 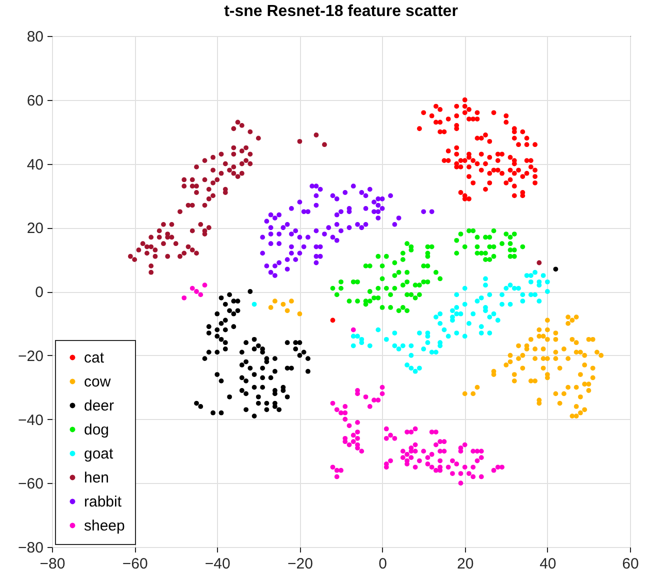 What do you see at coordinates (382, 564) in the screenshot?
I see `x-tick-label: 0` at bounding box center [382, 564].